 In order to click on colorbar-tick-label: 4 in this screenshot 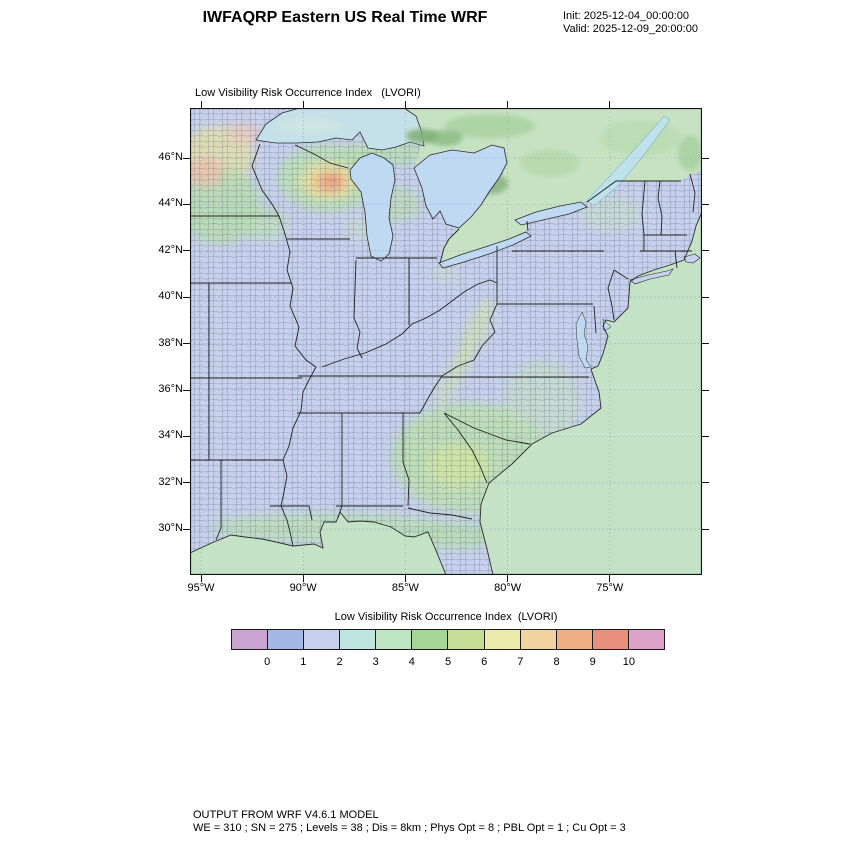, I will do `click(411, 662)`.